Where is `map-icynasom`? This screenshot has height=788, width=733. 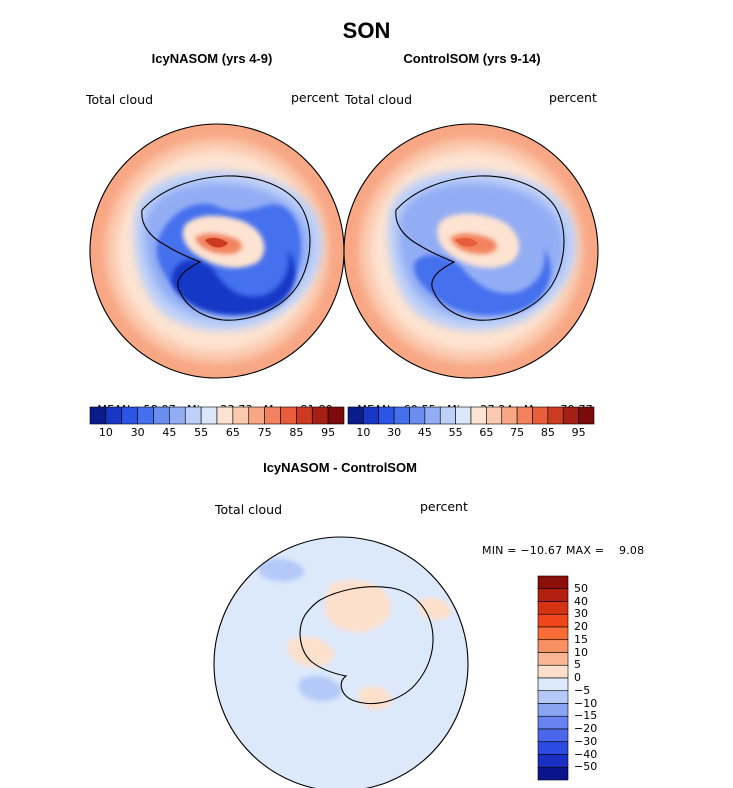
map-icynasom is located at coordinates (217, 251).